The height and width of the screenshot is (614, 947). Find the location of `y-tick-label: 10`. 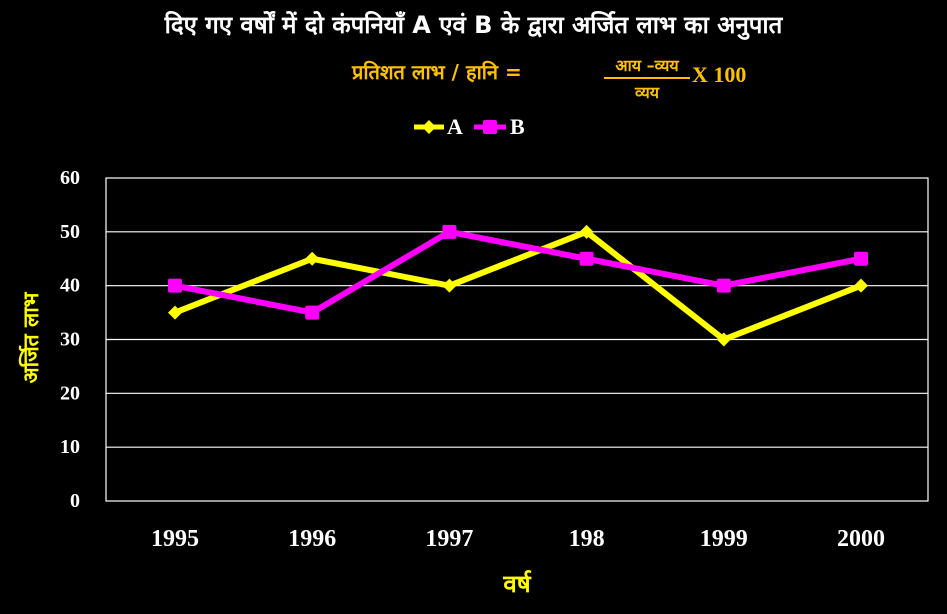

y-tick-label: 10 is located at coordinates (70, 447).